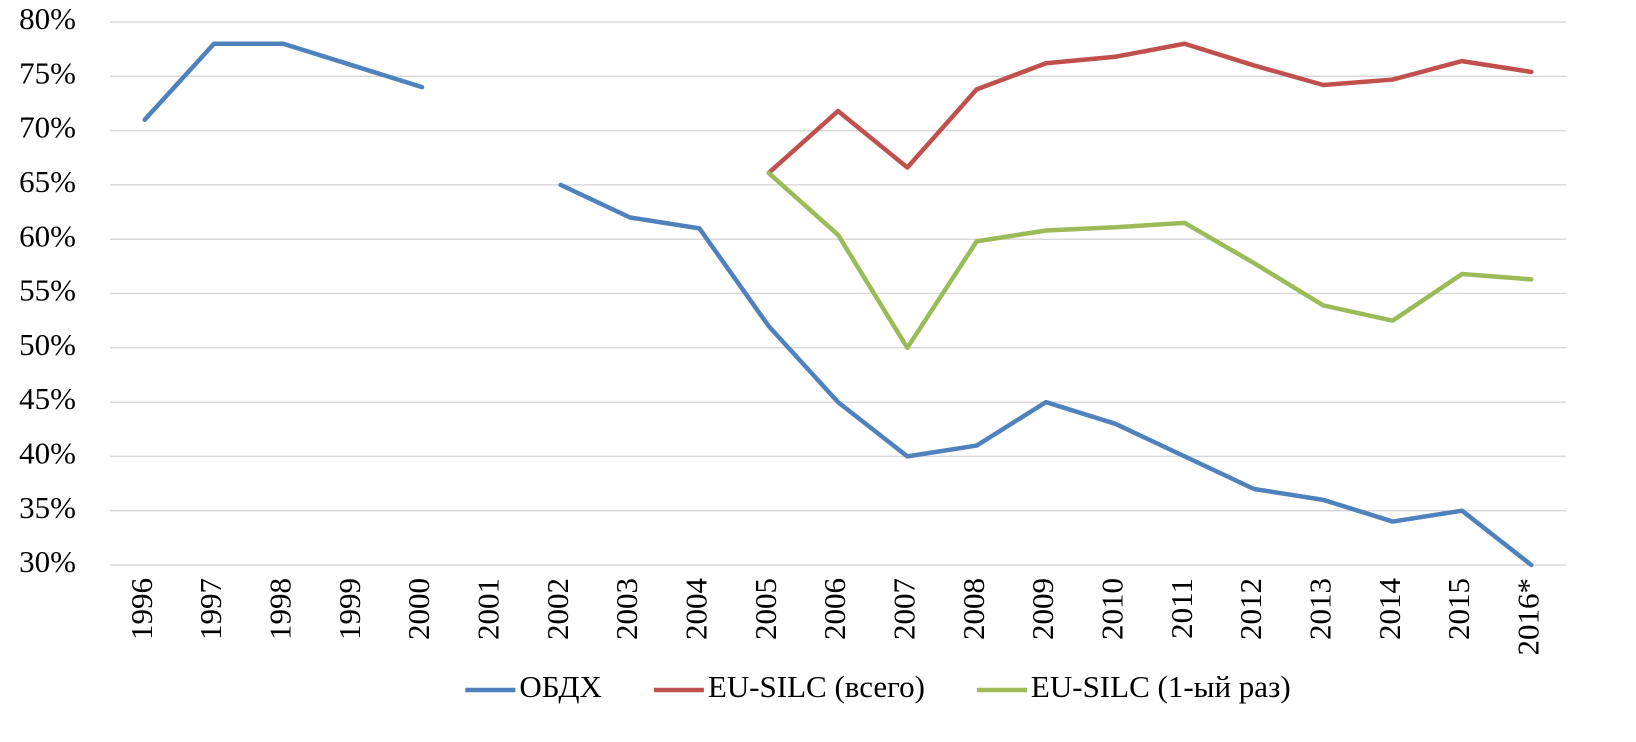 The width and height of the screenshot is (1636, 742). What do you see at coordinates (1527, 617) in the screenshot?
I see `x-tick-label: 2016*` at bounding box center [1527, 617].